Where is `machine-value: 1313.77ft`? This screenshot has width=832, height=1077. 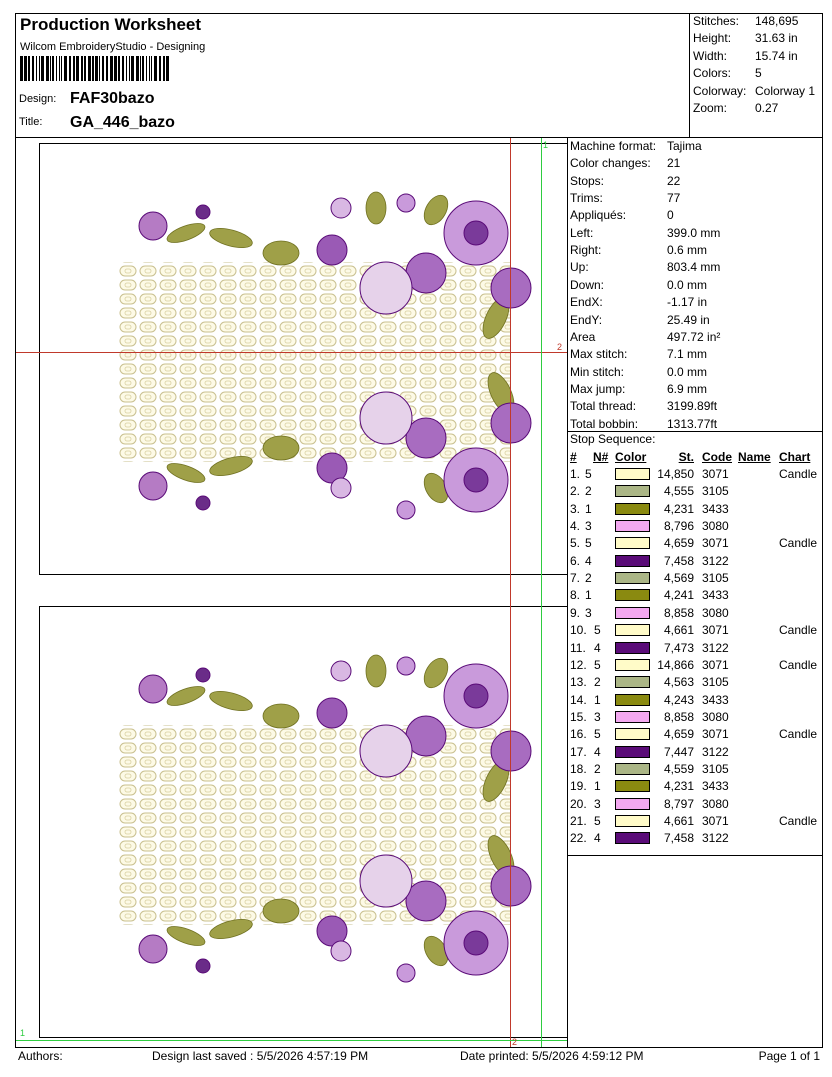
machine-value: 1313.77ft is located at coordinates (692, 423).